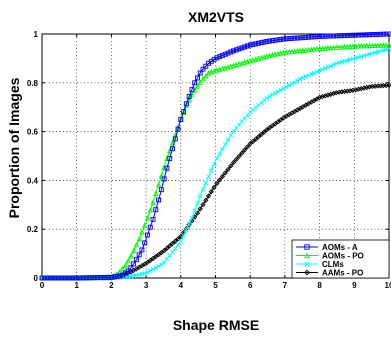 Image resolution: width=391 pixels, height=337 pixels. Describe the element at coordinates (333, 264) in the screenshot. I see `legend-label: CLMs` at that location.